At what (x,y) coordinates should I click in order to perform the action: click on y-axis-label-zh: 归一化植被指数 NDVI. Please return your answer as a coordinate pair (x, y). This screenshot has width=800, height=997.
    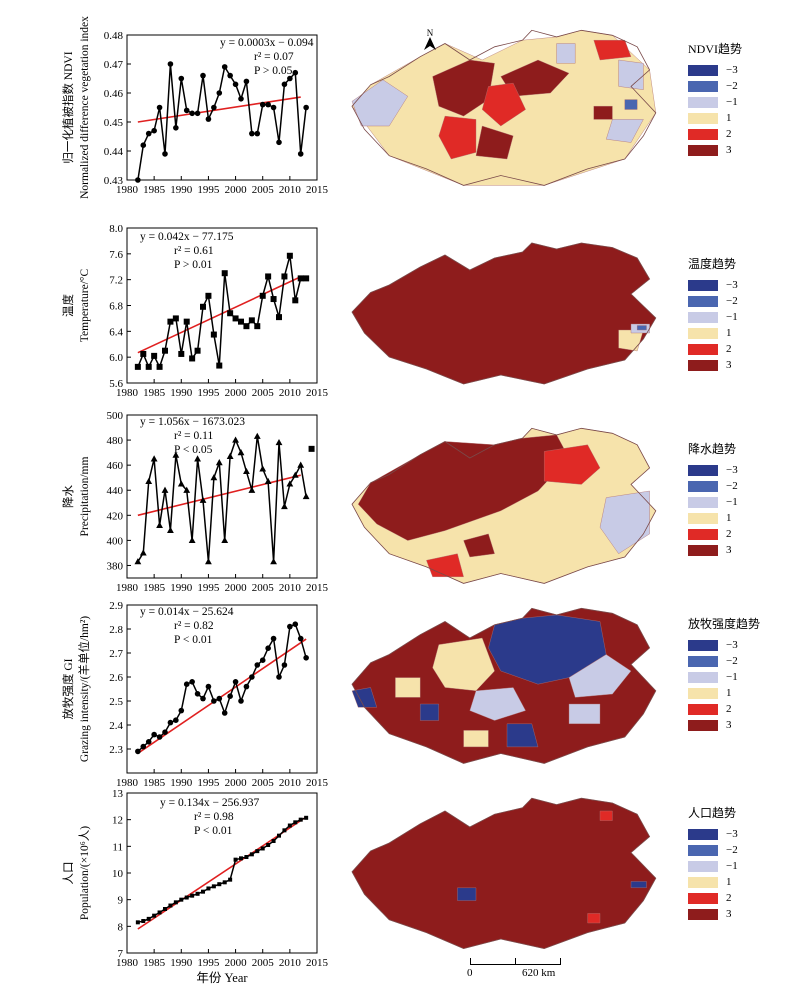
    Looking at the image, I should click on (68, 107).